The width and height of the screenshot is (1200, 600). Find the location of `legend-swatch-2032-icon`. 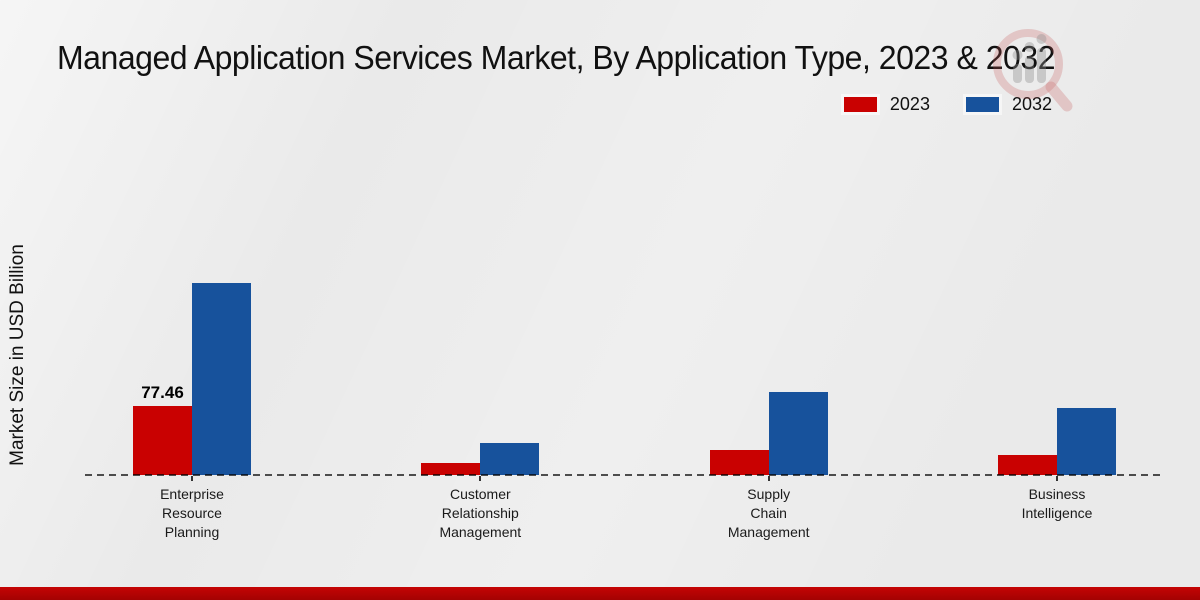

legend-swatch-2032-icon is located at coordinates (982, 104).